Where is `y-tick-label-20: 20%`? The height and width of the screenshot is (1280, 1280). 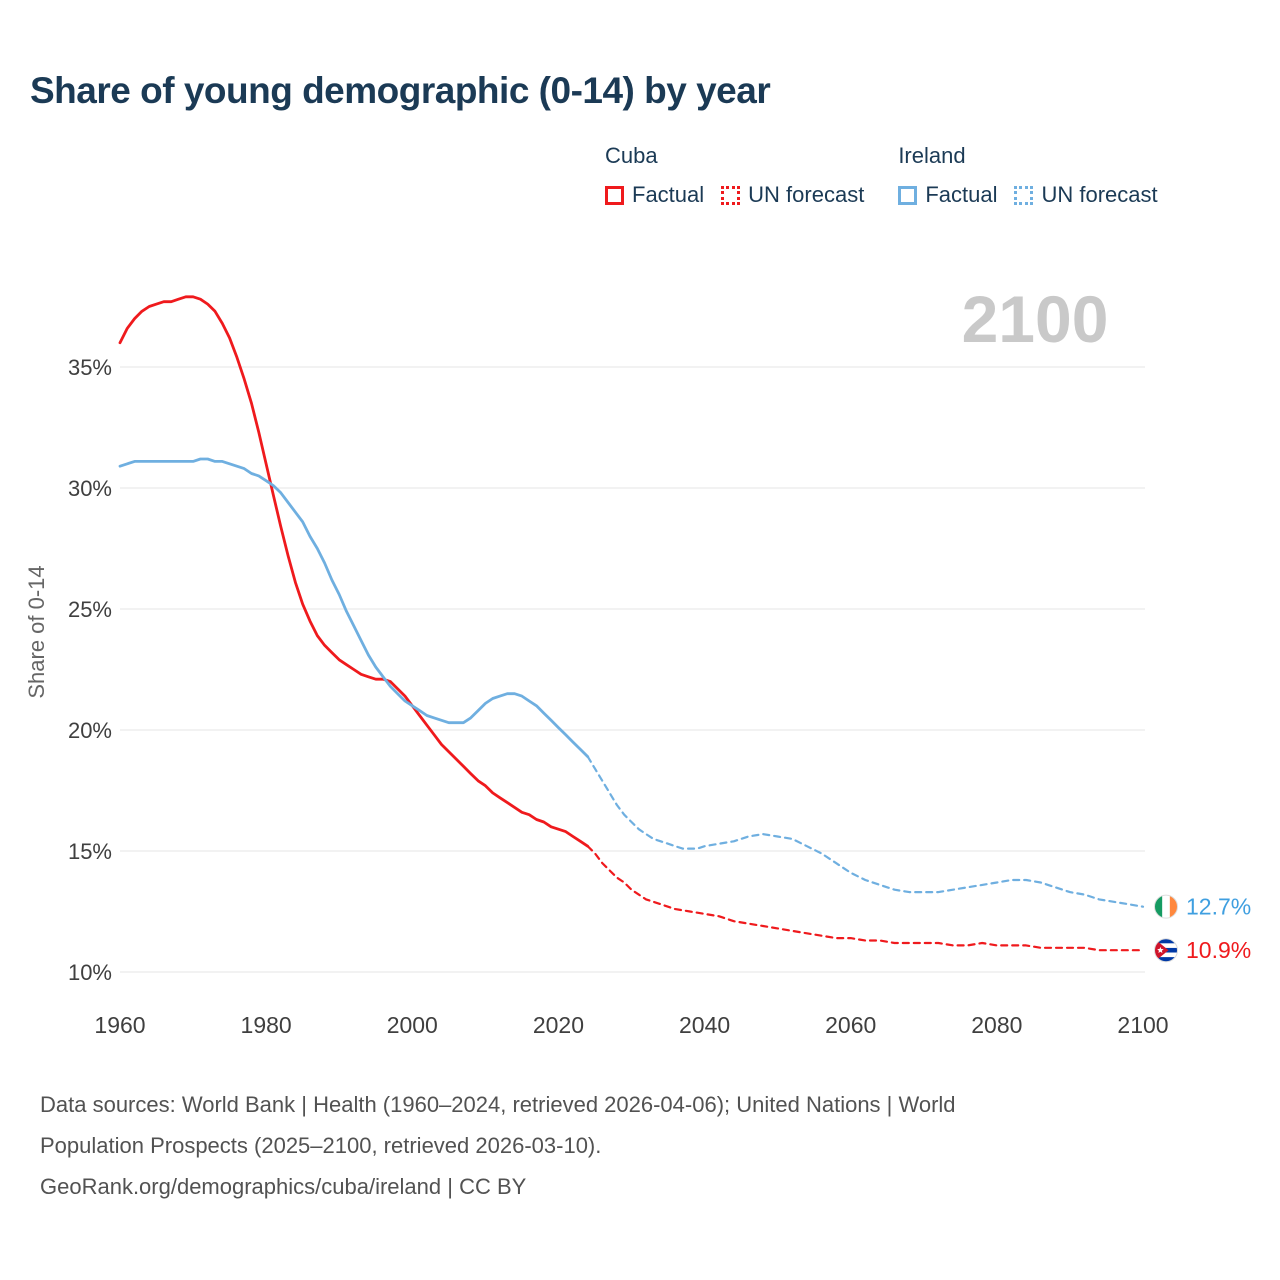
y-tick-label-20: 20% is located at coordinates (90, 730).